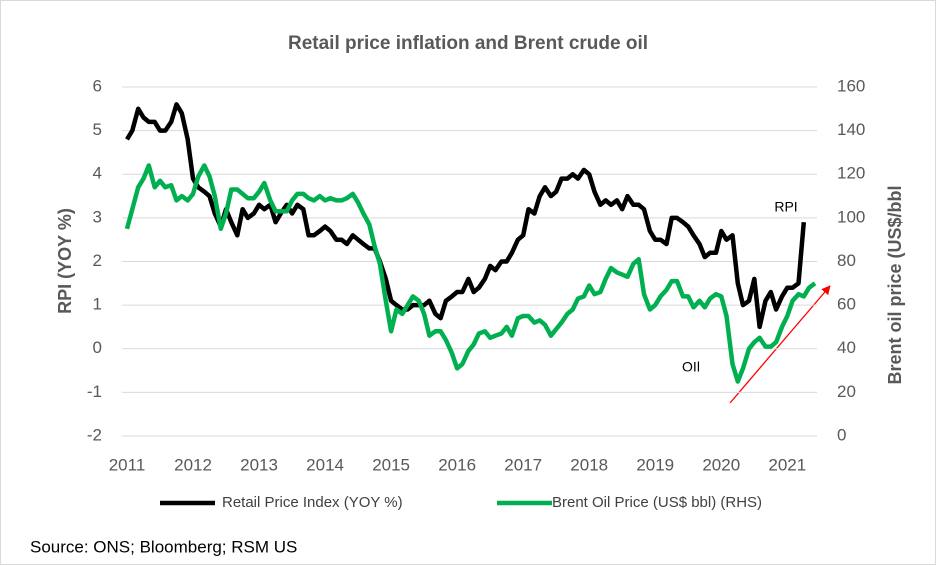 The image size is (936, 565). I want to click on x-tick-label: 2018, so click(589, 464).